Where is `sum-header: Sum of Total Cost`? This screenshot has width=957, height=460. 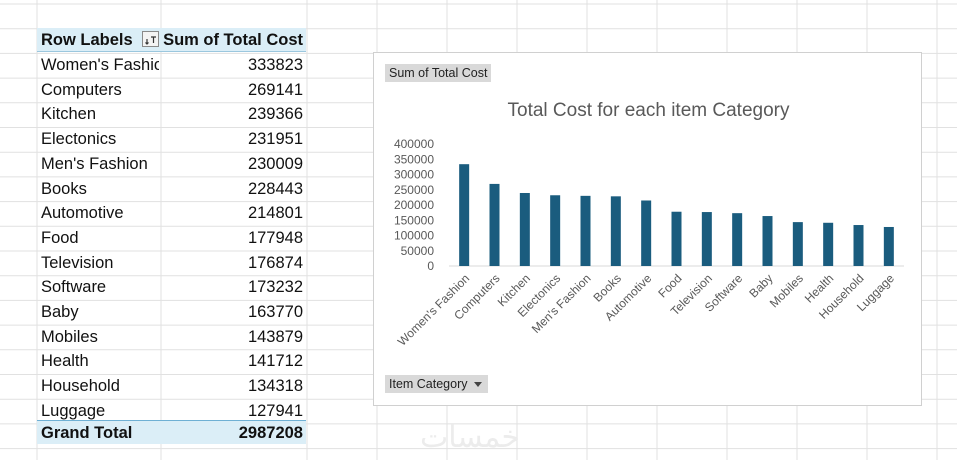 sum-header: Sum of Total Cost is located at coordinates (233, 40).